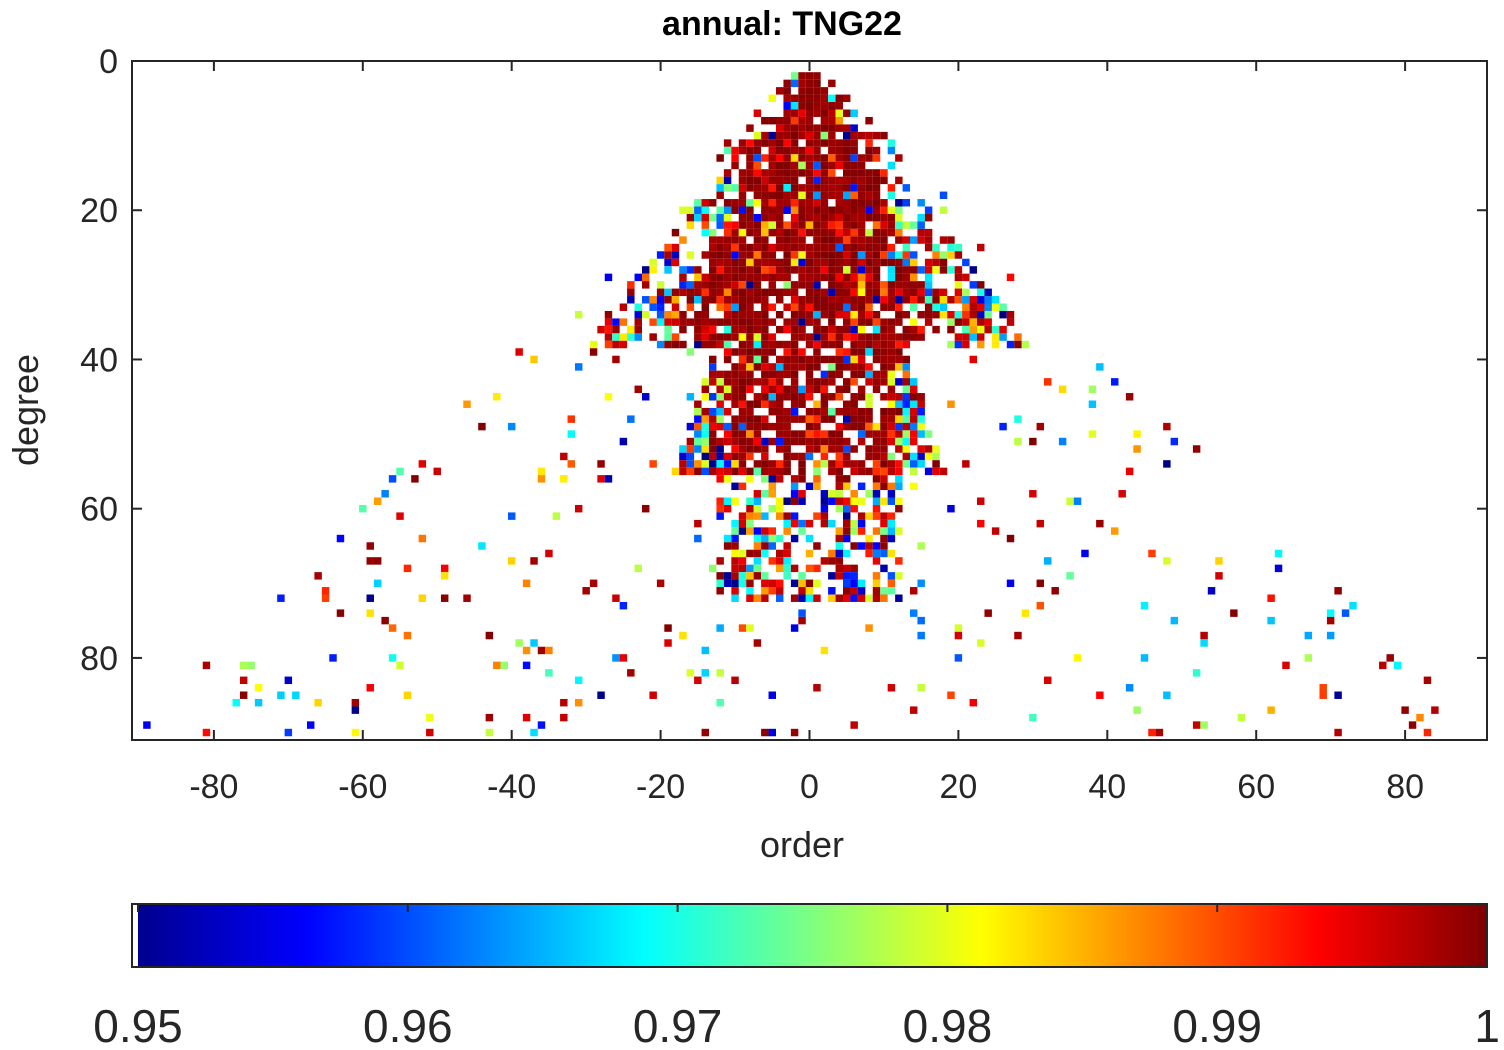 This screenshot has width=1504, height=1050. What do you see at coordinates (1405, 787) in the screenshot?
I see `x-tick-label: 80` at bounding box center [1405, 787].